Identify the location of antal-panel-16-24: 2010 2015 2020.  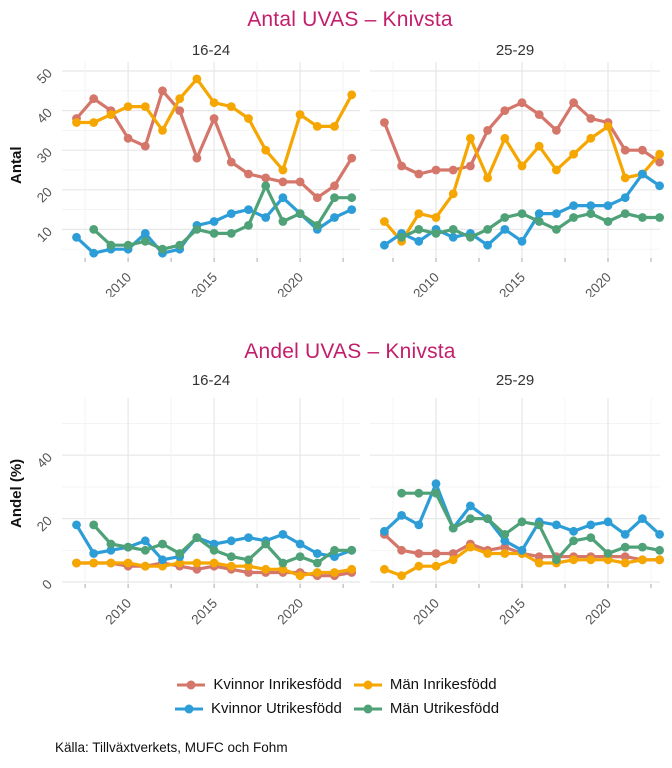
(211, 179).